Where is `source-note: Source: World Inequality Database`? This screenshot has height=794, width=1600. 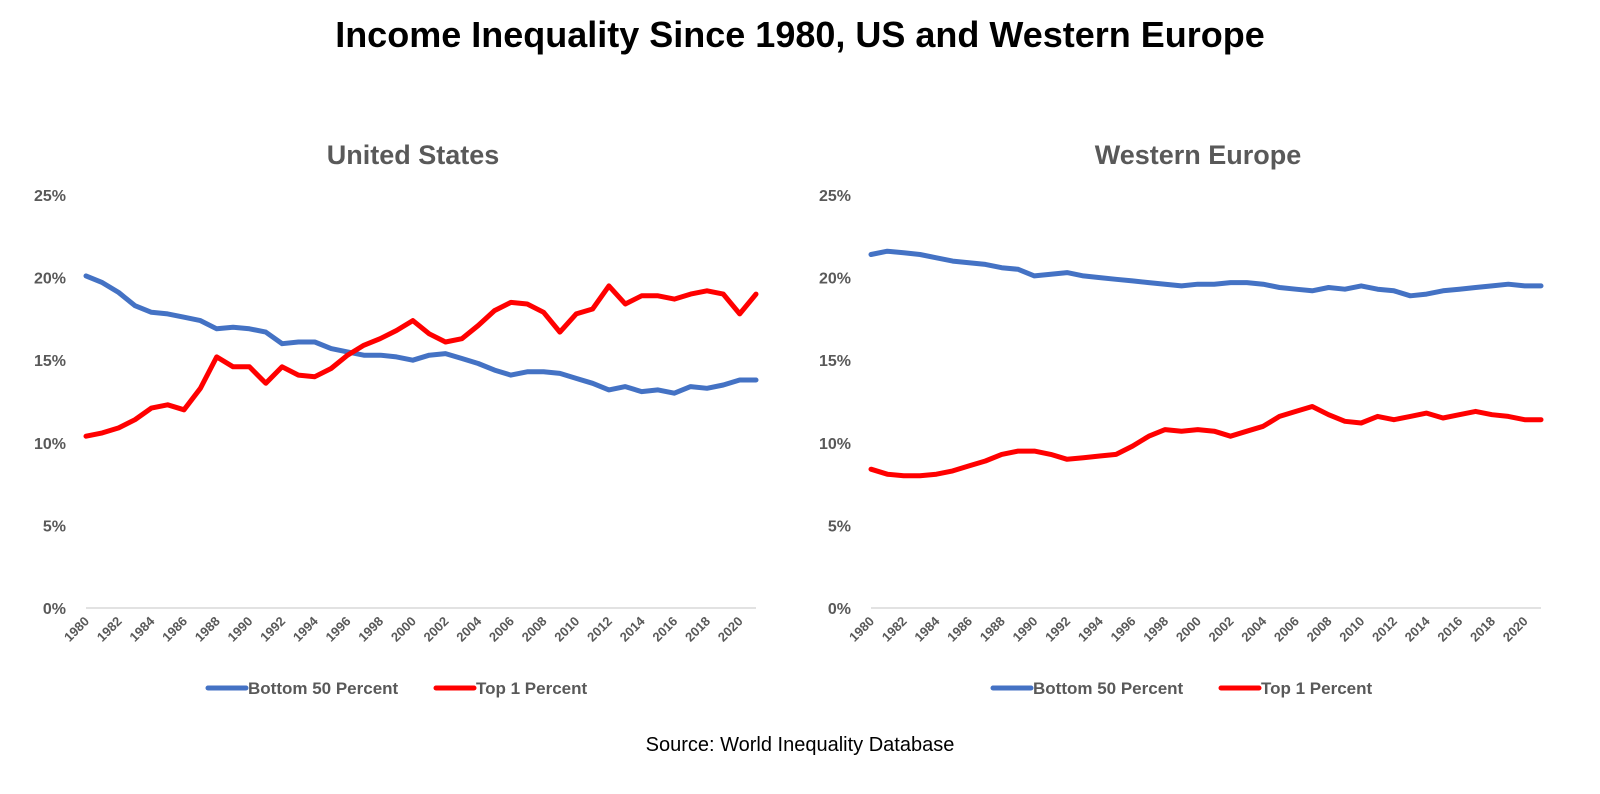 source-note: Source: World Inequality Database is located at coordinates (800, 745).